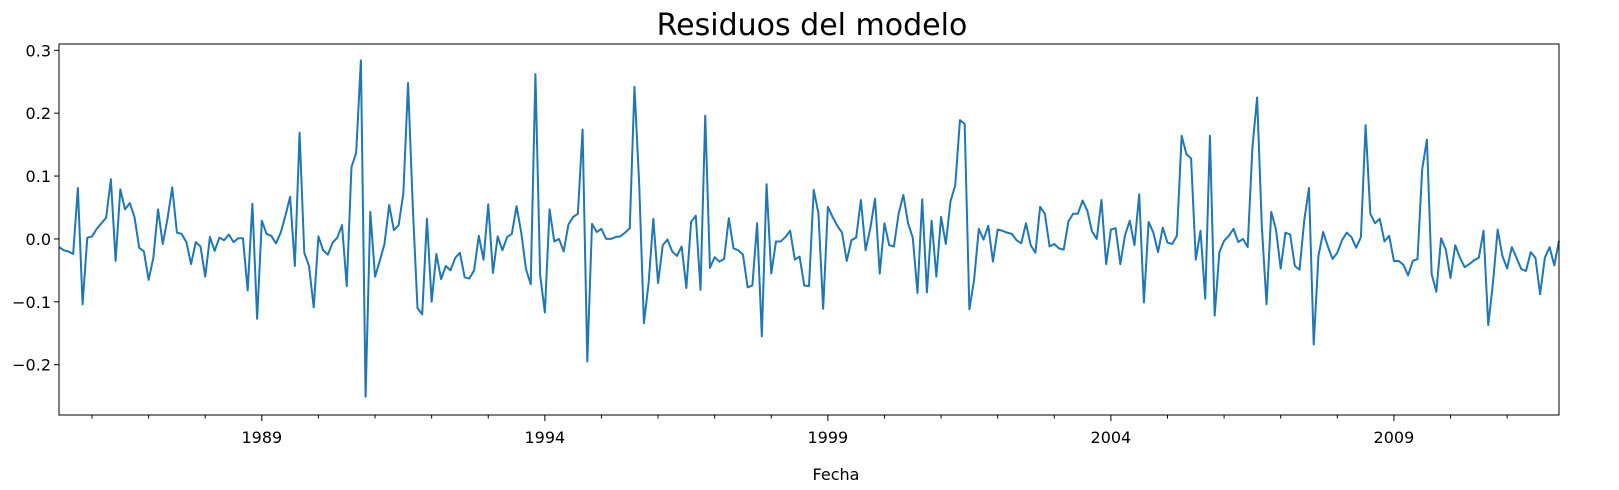 Image resolution: width=1619 pixels, height=490 pixels. What do you see at coordinates (812, 25) in the screenshot?
I see `chart-title: Residuos del modelo` at bounding box center [812, 25].